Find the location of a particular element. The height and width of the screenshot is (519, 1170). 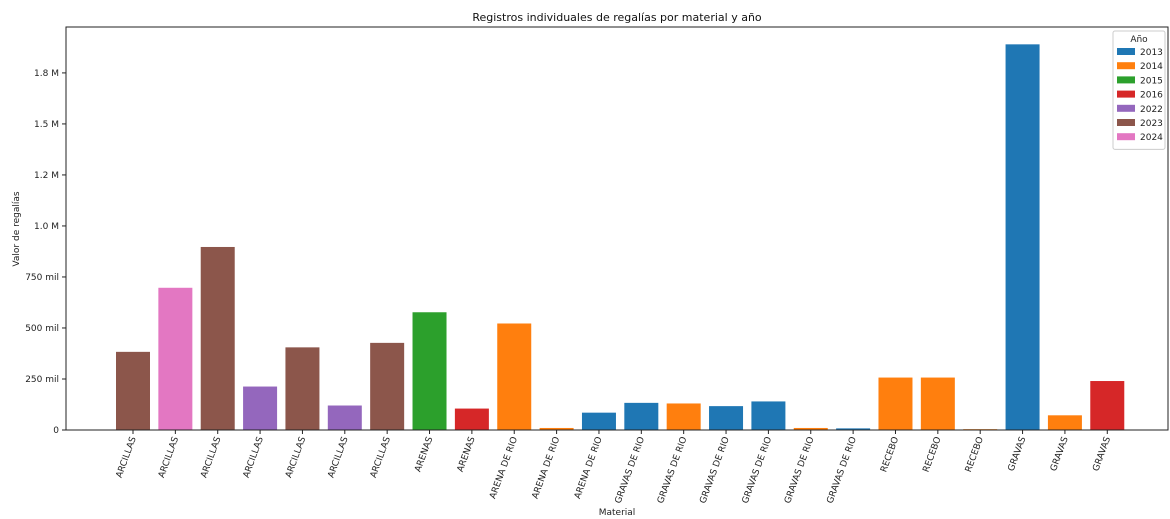

y-tick-label: 750 mil is located at coordinates (42, 278).